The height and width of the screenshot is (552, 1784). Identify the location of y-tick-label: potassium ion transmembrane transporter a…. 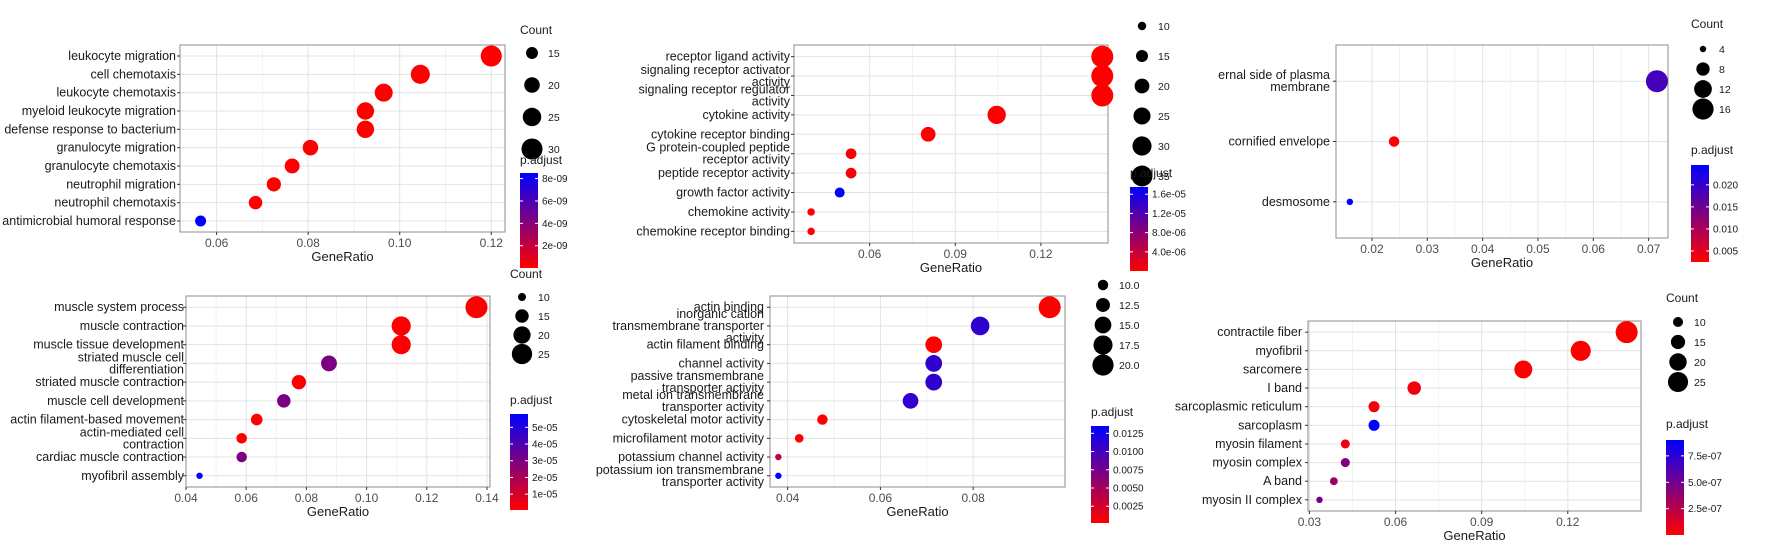
(680, 476).